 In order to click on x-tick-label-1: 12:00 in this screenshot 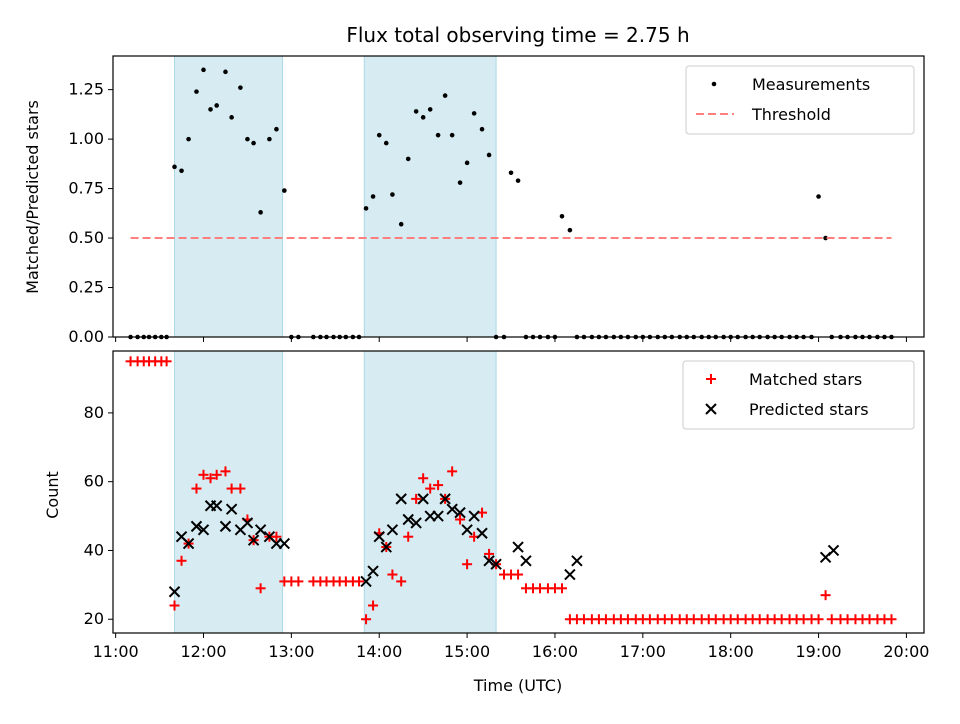, I will do `click(203, 651)`.